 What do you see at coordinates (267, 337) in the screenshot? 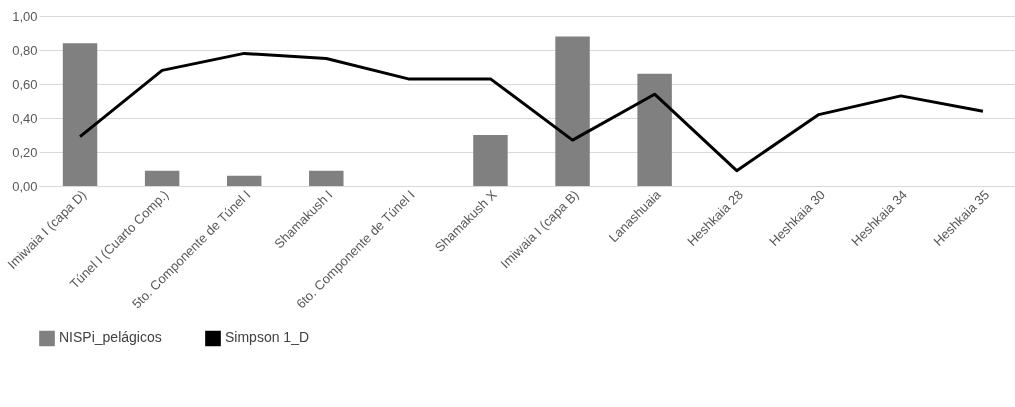
I see `legend-label: Simpson 1_D` at bounding box center [267, 337].